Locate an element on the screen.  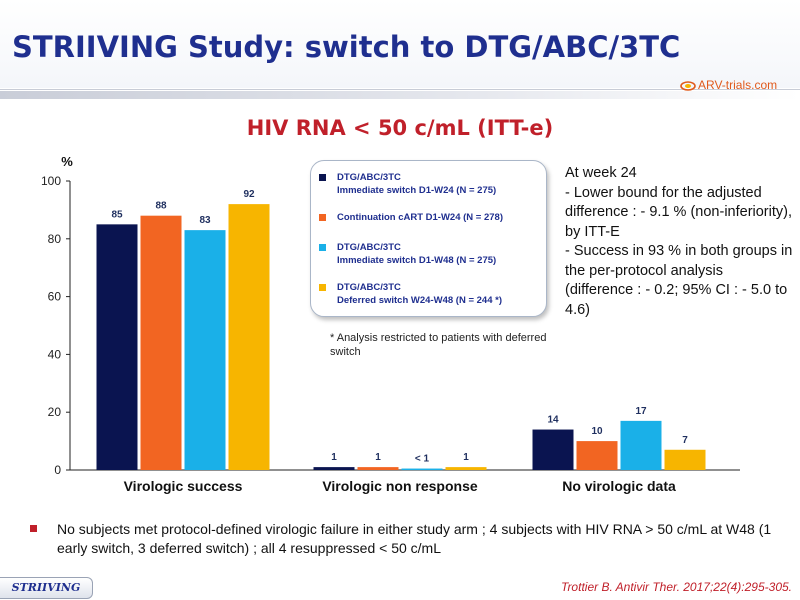
y-tick-label: 100 is located at coordinates (51, 181).